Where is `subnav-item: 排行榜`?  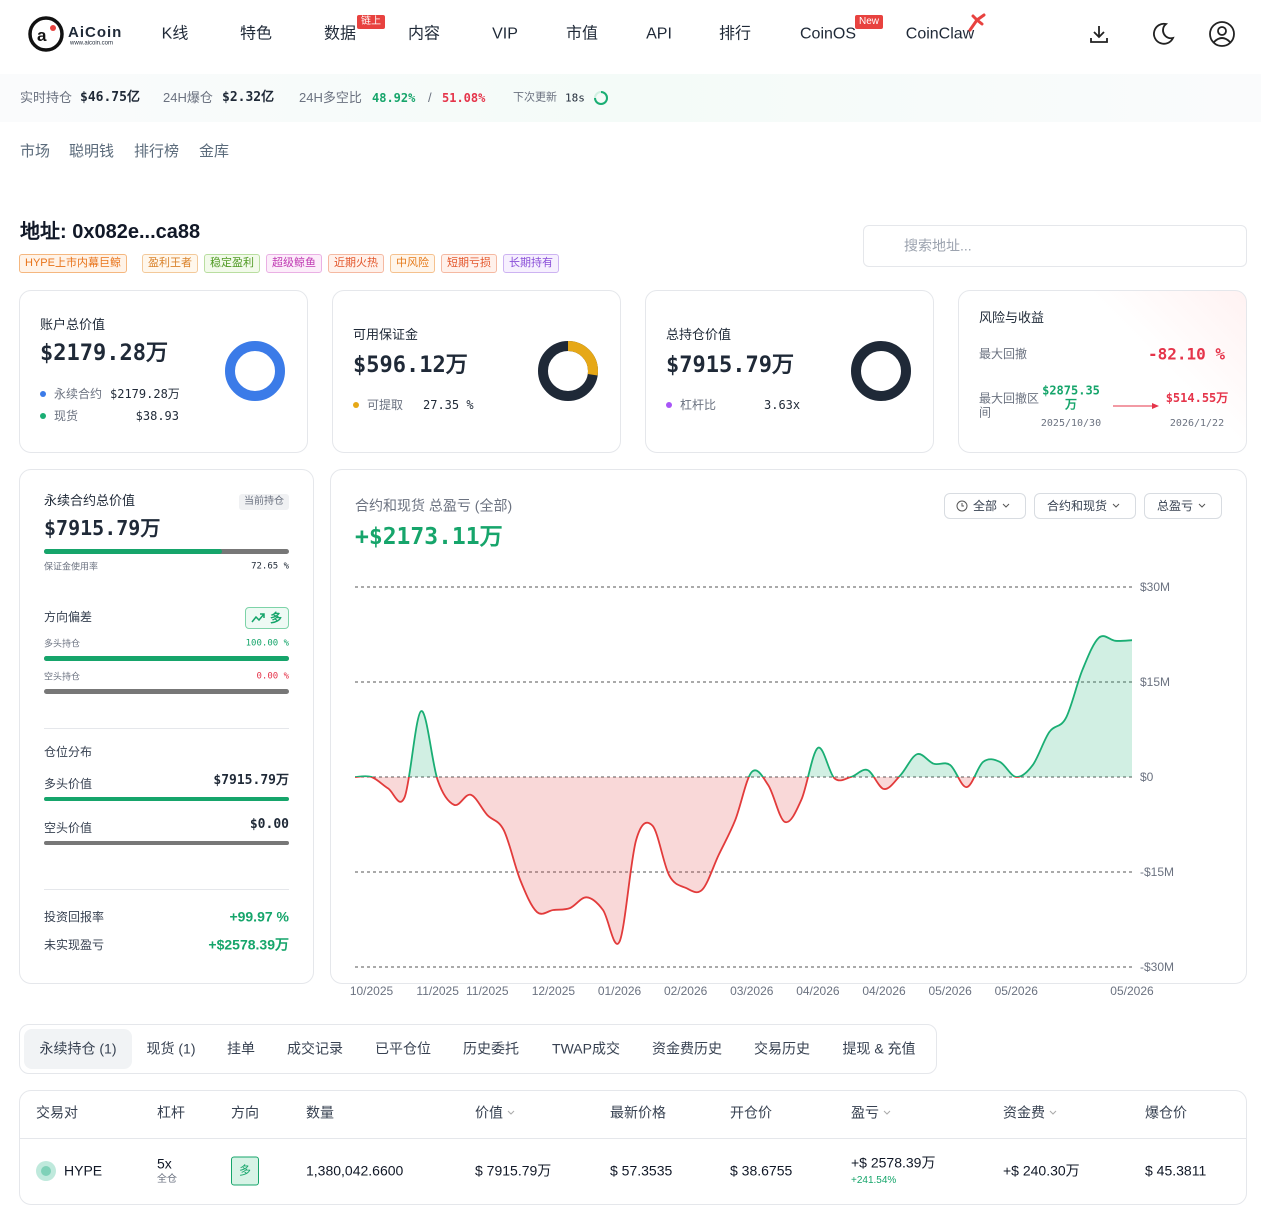
subnav-item: 排行榜 is located at coordinates (157, 151).